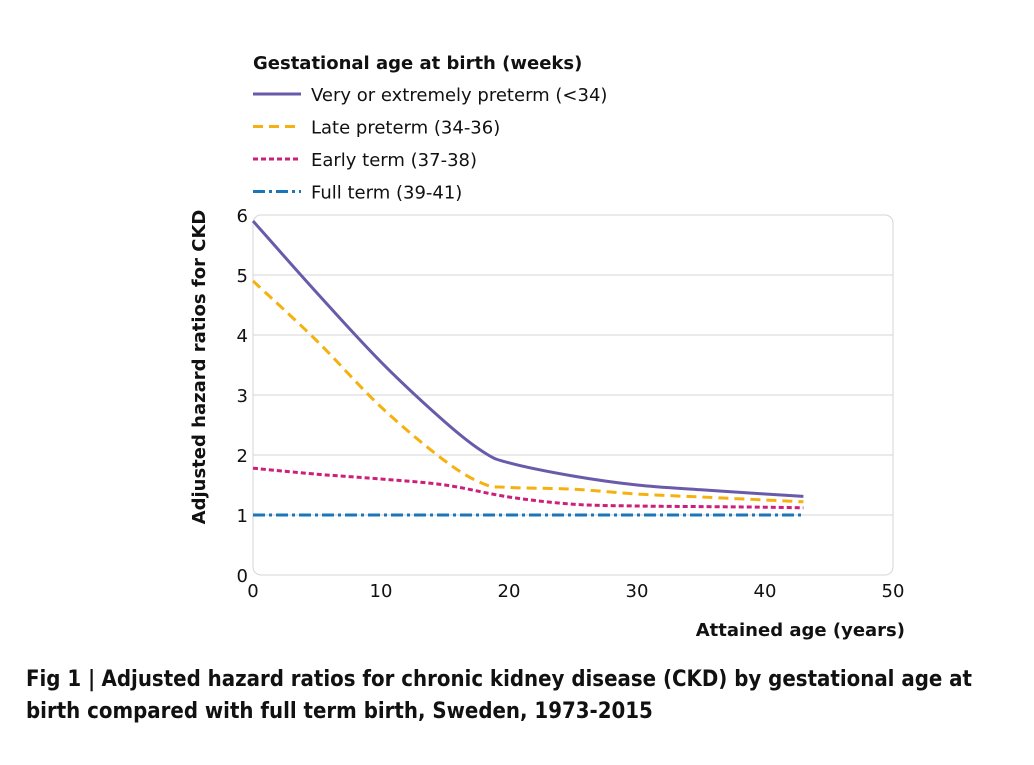  I want to click on y-tick-label: 6, so click(242, 216).